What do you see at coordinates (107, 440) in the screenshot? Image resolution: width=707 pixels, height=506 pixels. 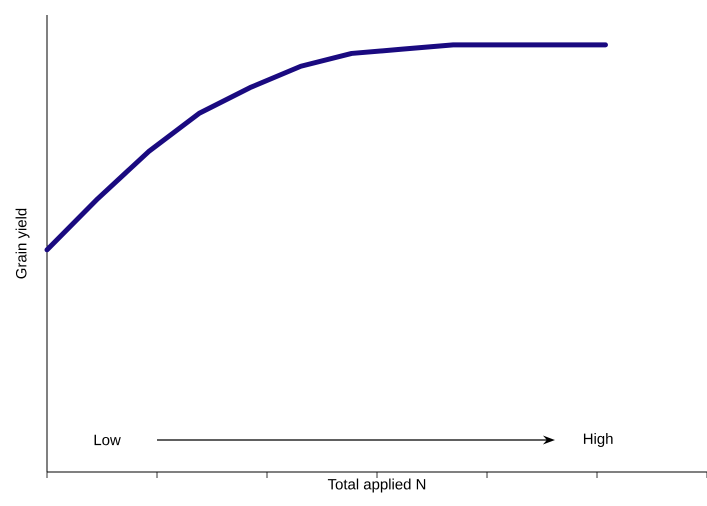 I see `annotation: Low` at bounding box center [107, 440].